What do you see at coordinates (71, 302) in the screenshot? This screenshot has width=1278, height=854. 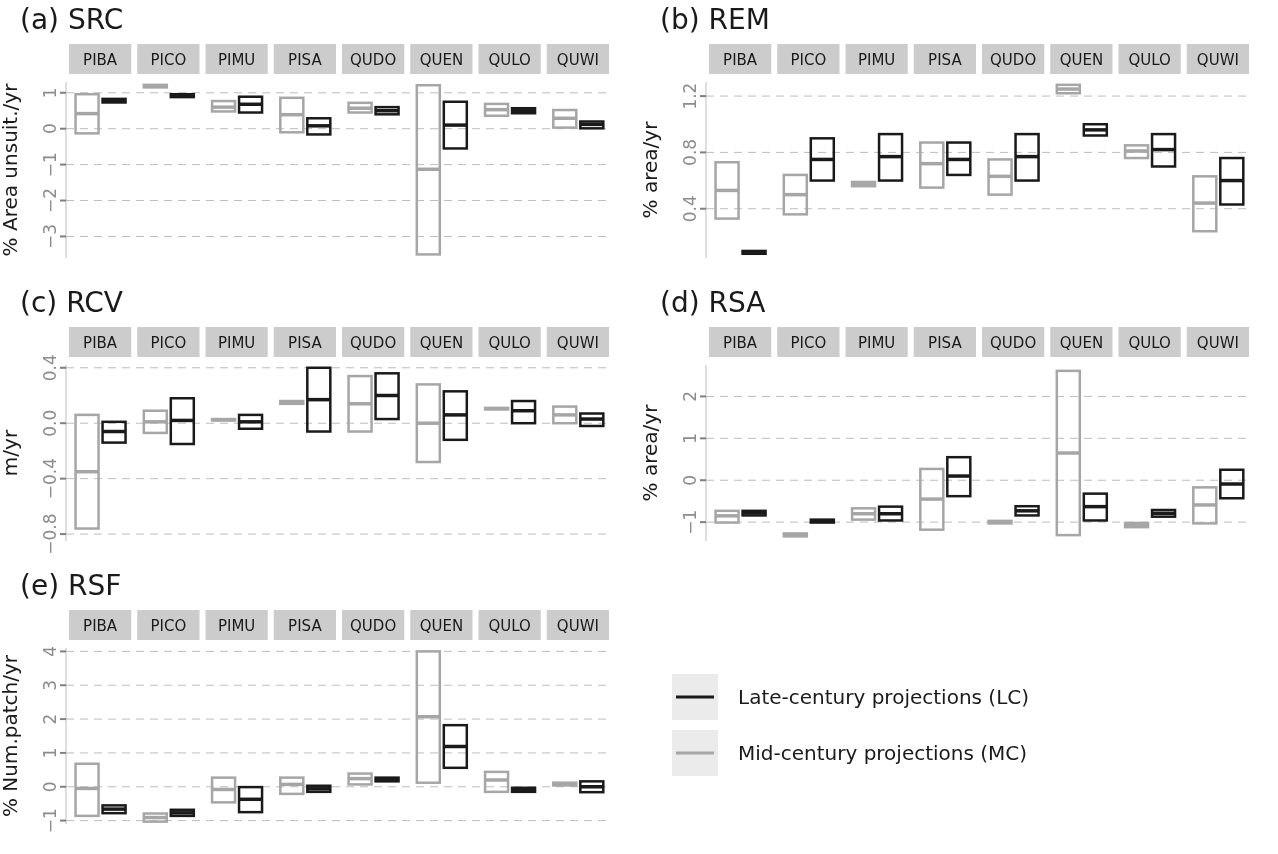 I see `chart-title: (c) RCV` at bounding box center [71, 302].